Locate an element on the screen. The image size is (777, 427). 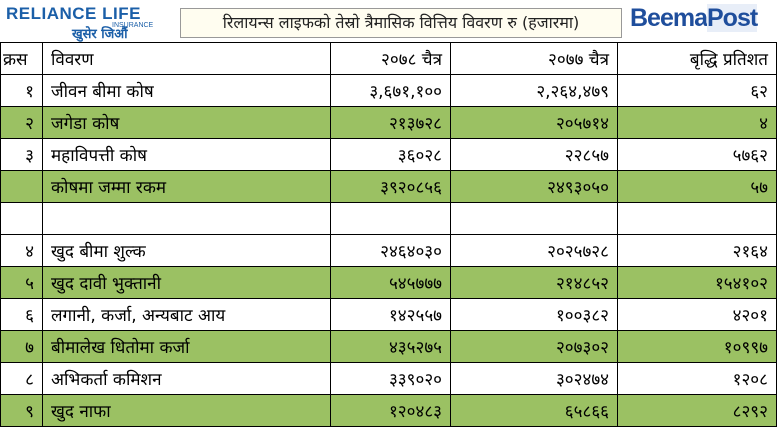
table-cell: कोषमा जम्मा रकम is located at coordinates (186, 186).